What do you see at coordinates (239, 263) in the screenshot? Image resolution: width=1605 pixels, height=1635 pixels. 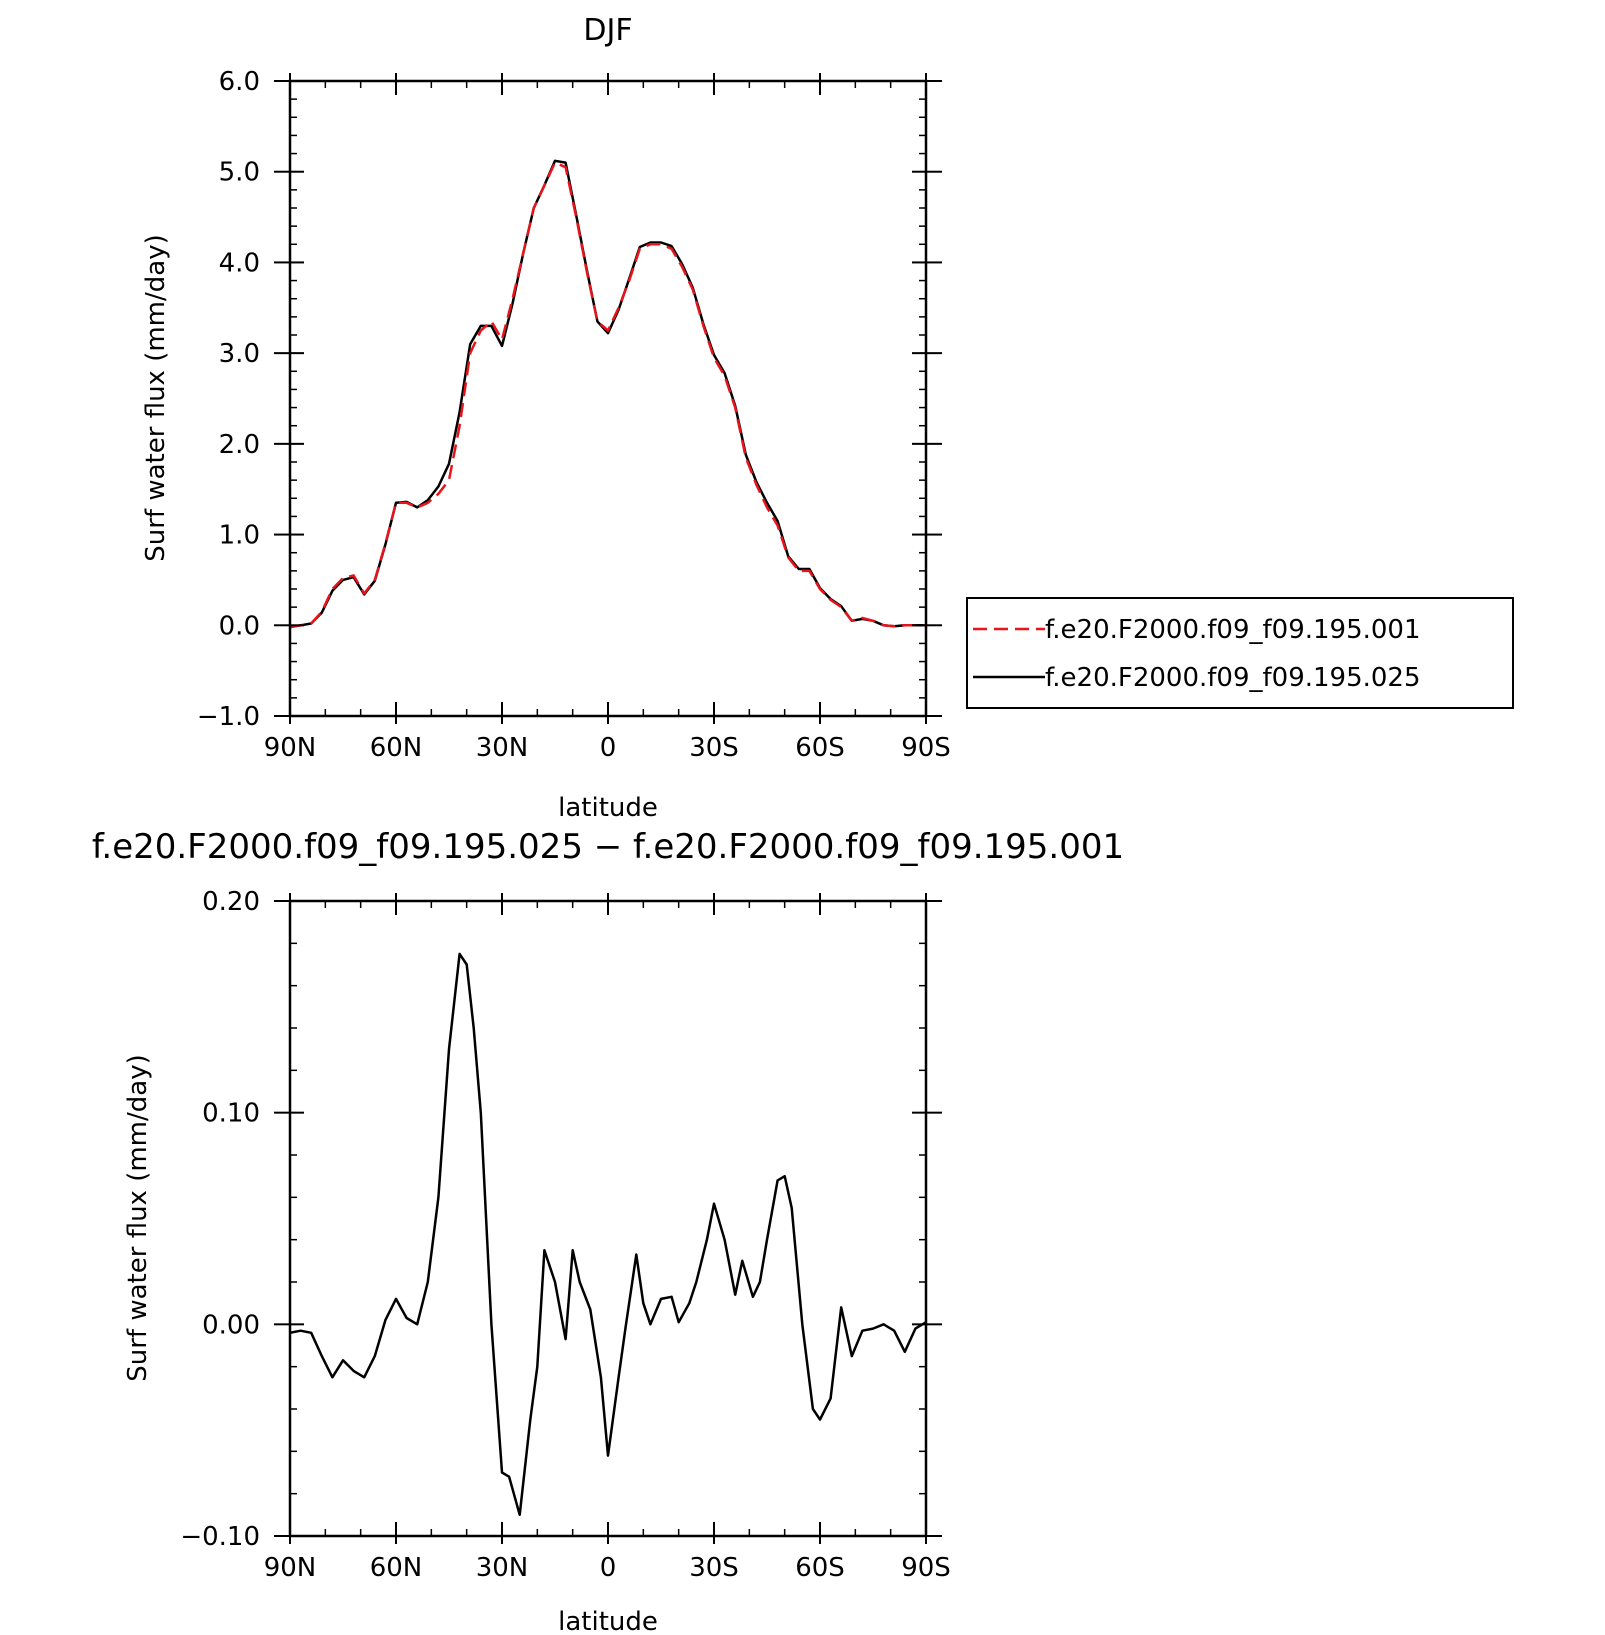 I see `y-tick-label: 4.0` at bounding box center [239, 263].